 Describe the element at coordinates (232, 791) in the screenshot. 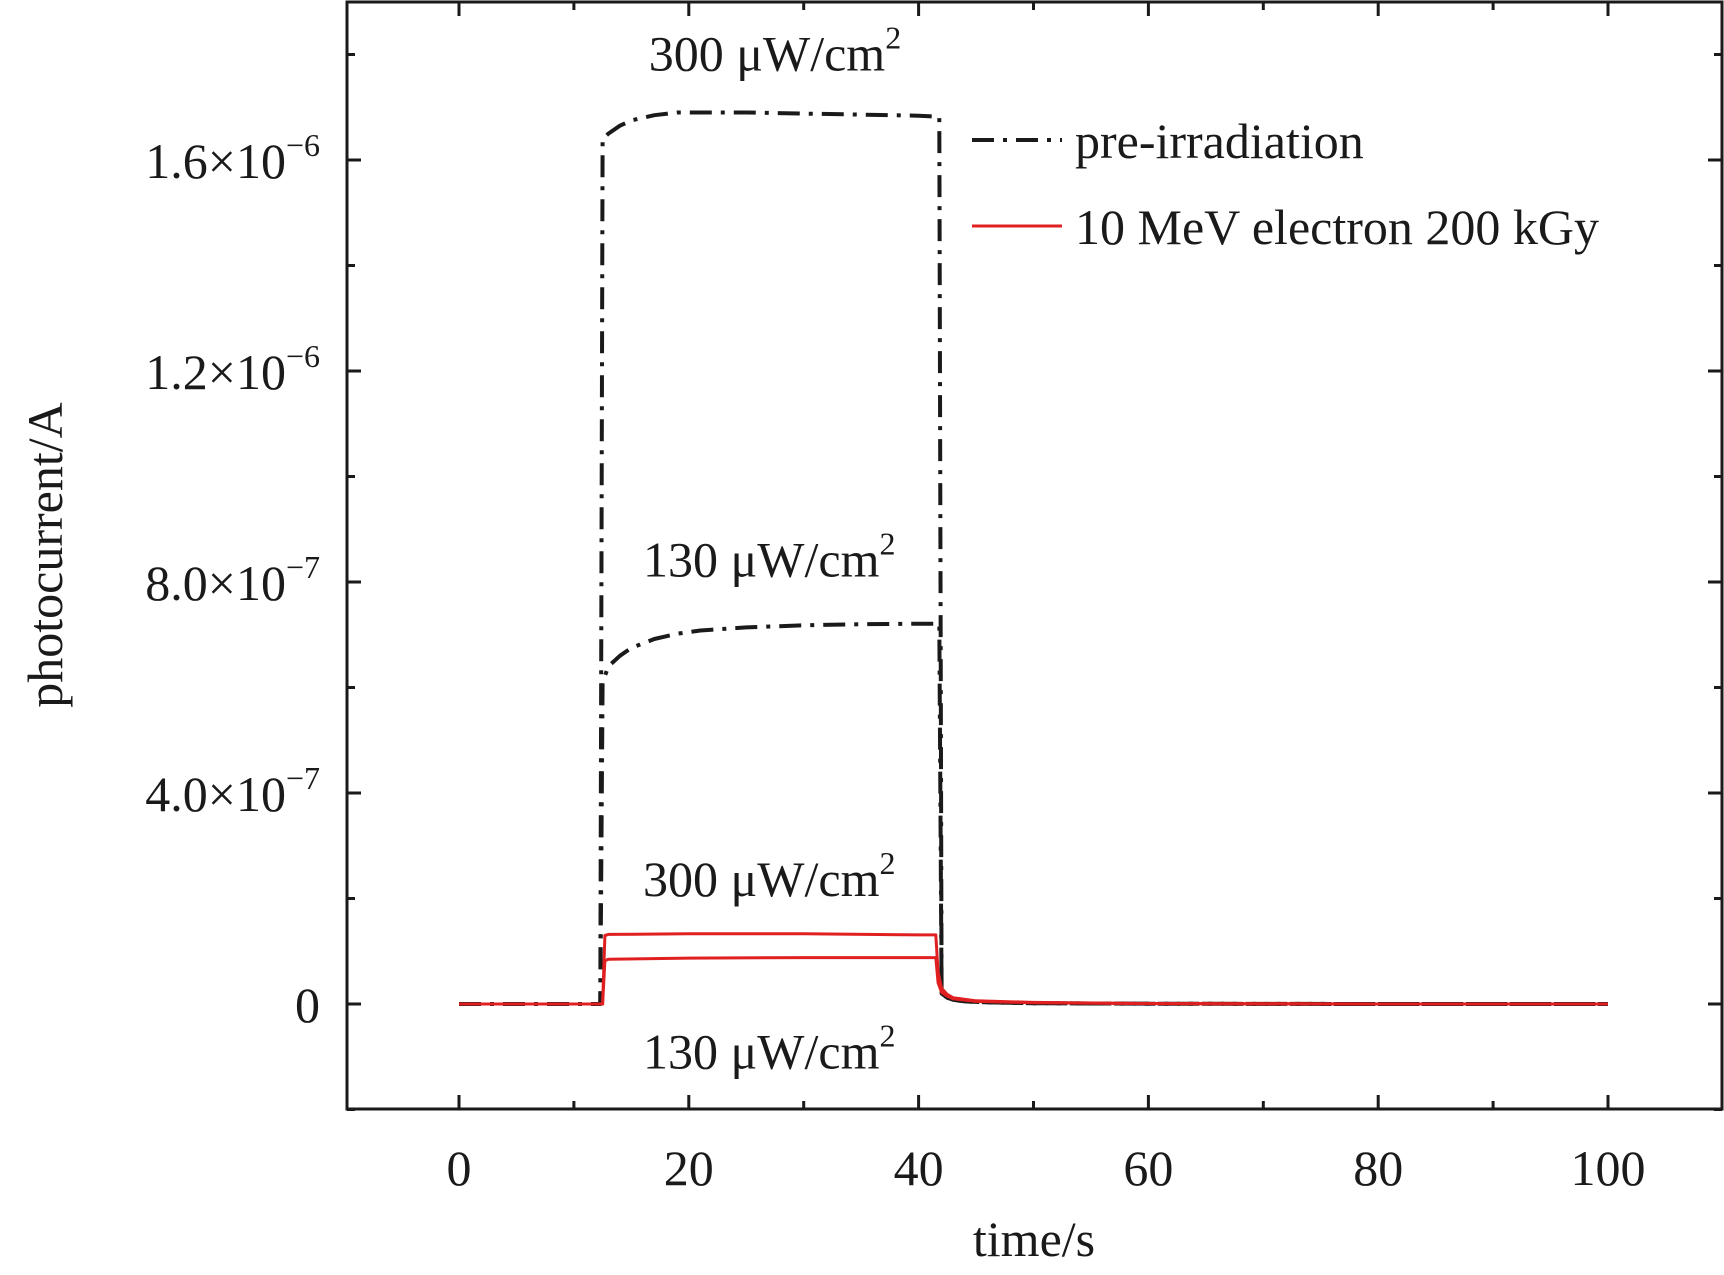

I see `y-tick-label: 4.0×10⁻⁷` at that location.